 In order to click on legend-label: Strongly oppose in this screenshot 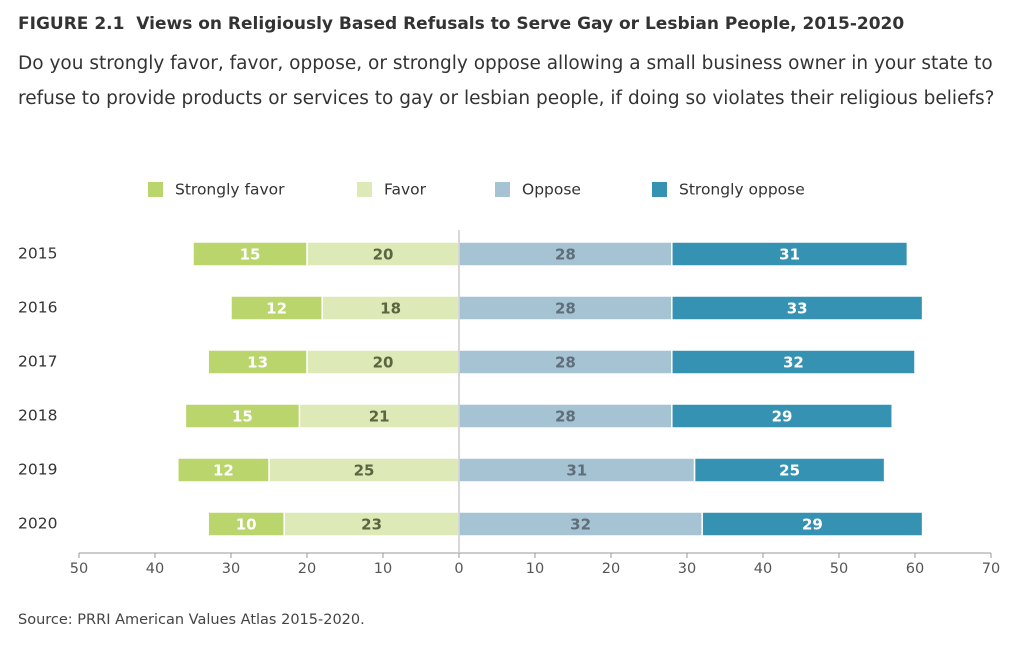, I will do `click(742, 190)`.